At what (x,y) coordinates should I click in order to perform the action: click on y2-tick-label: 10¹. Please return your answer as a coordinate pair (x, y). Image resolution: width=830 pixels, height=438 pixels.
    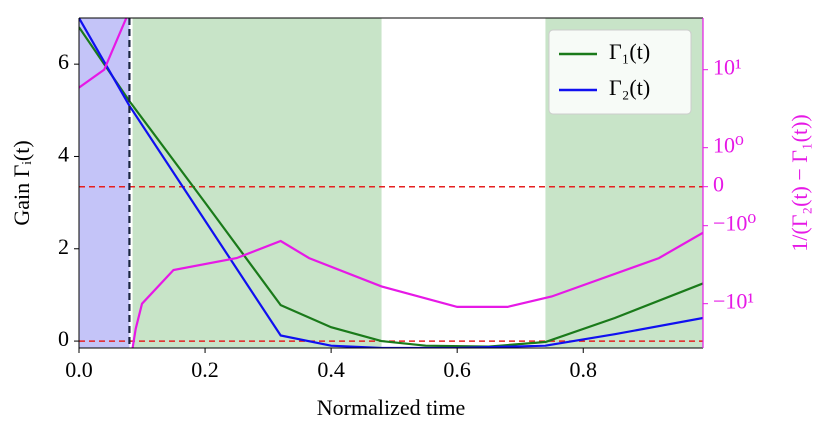
    Looking at the image, I should click on (727, 67).